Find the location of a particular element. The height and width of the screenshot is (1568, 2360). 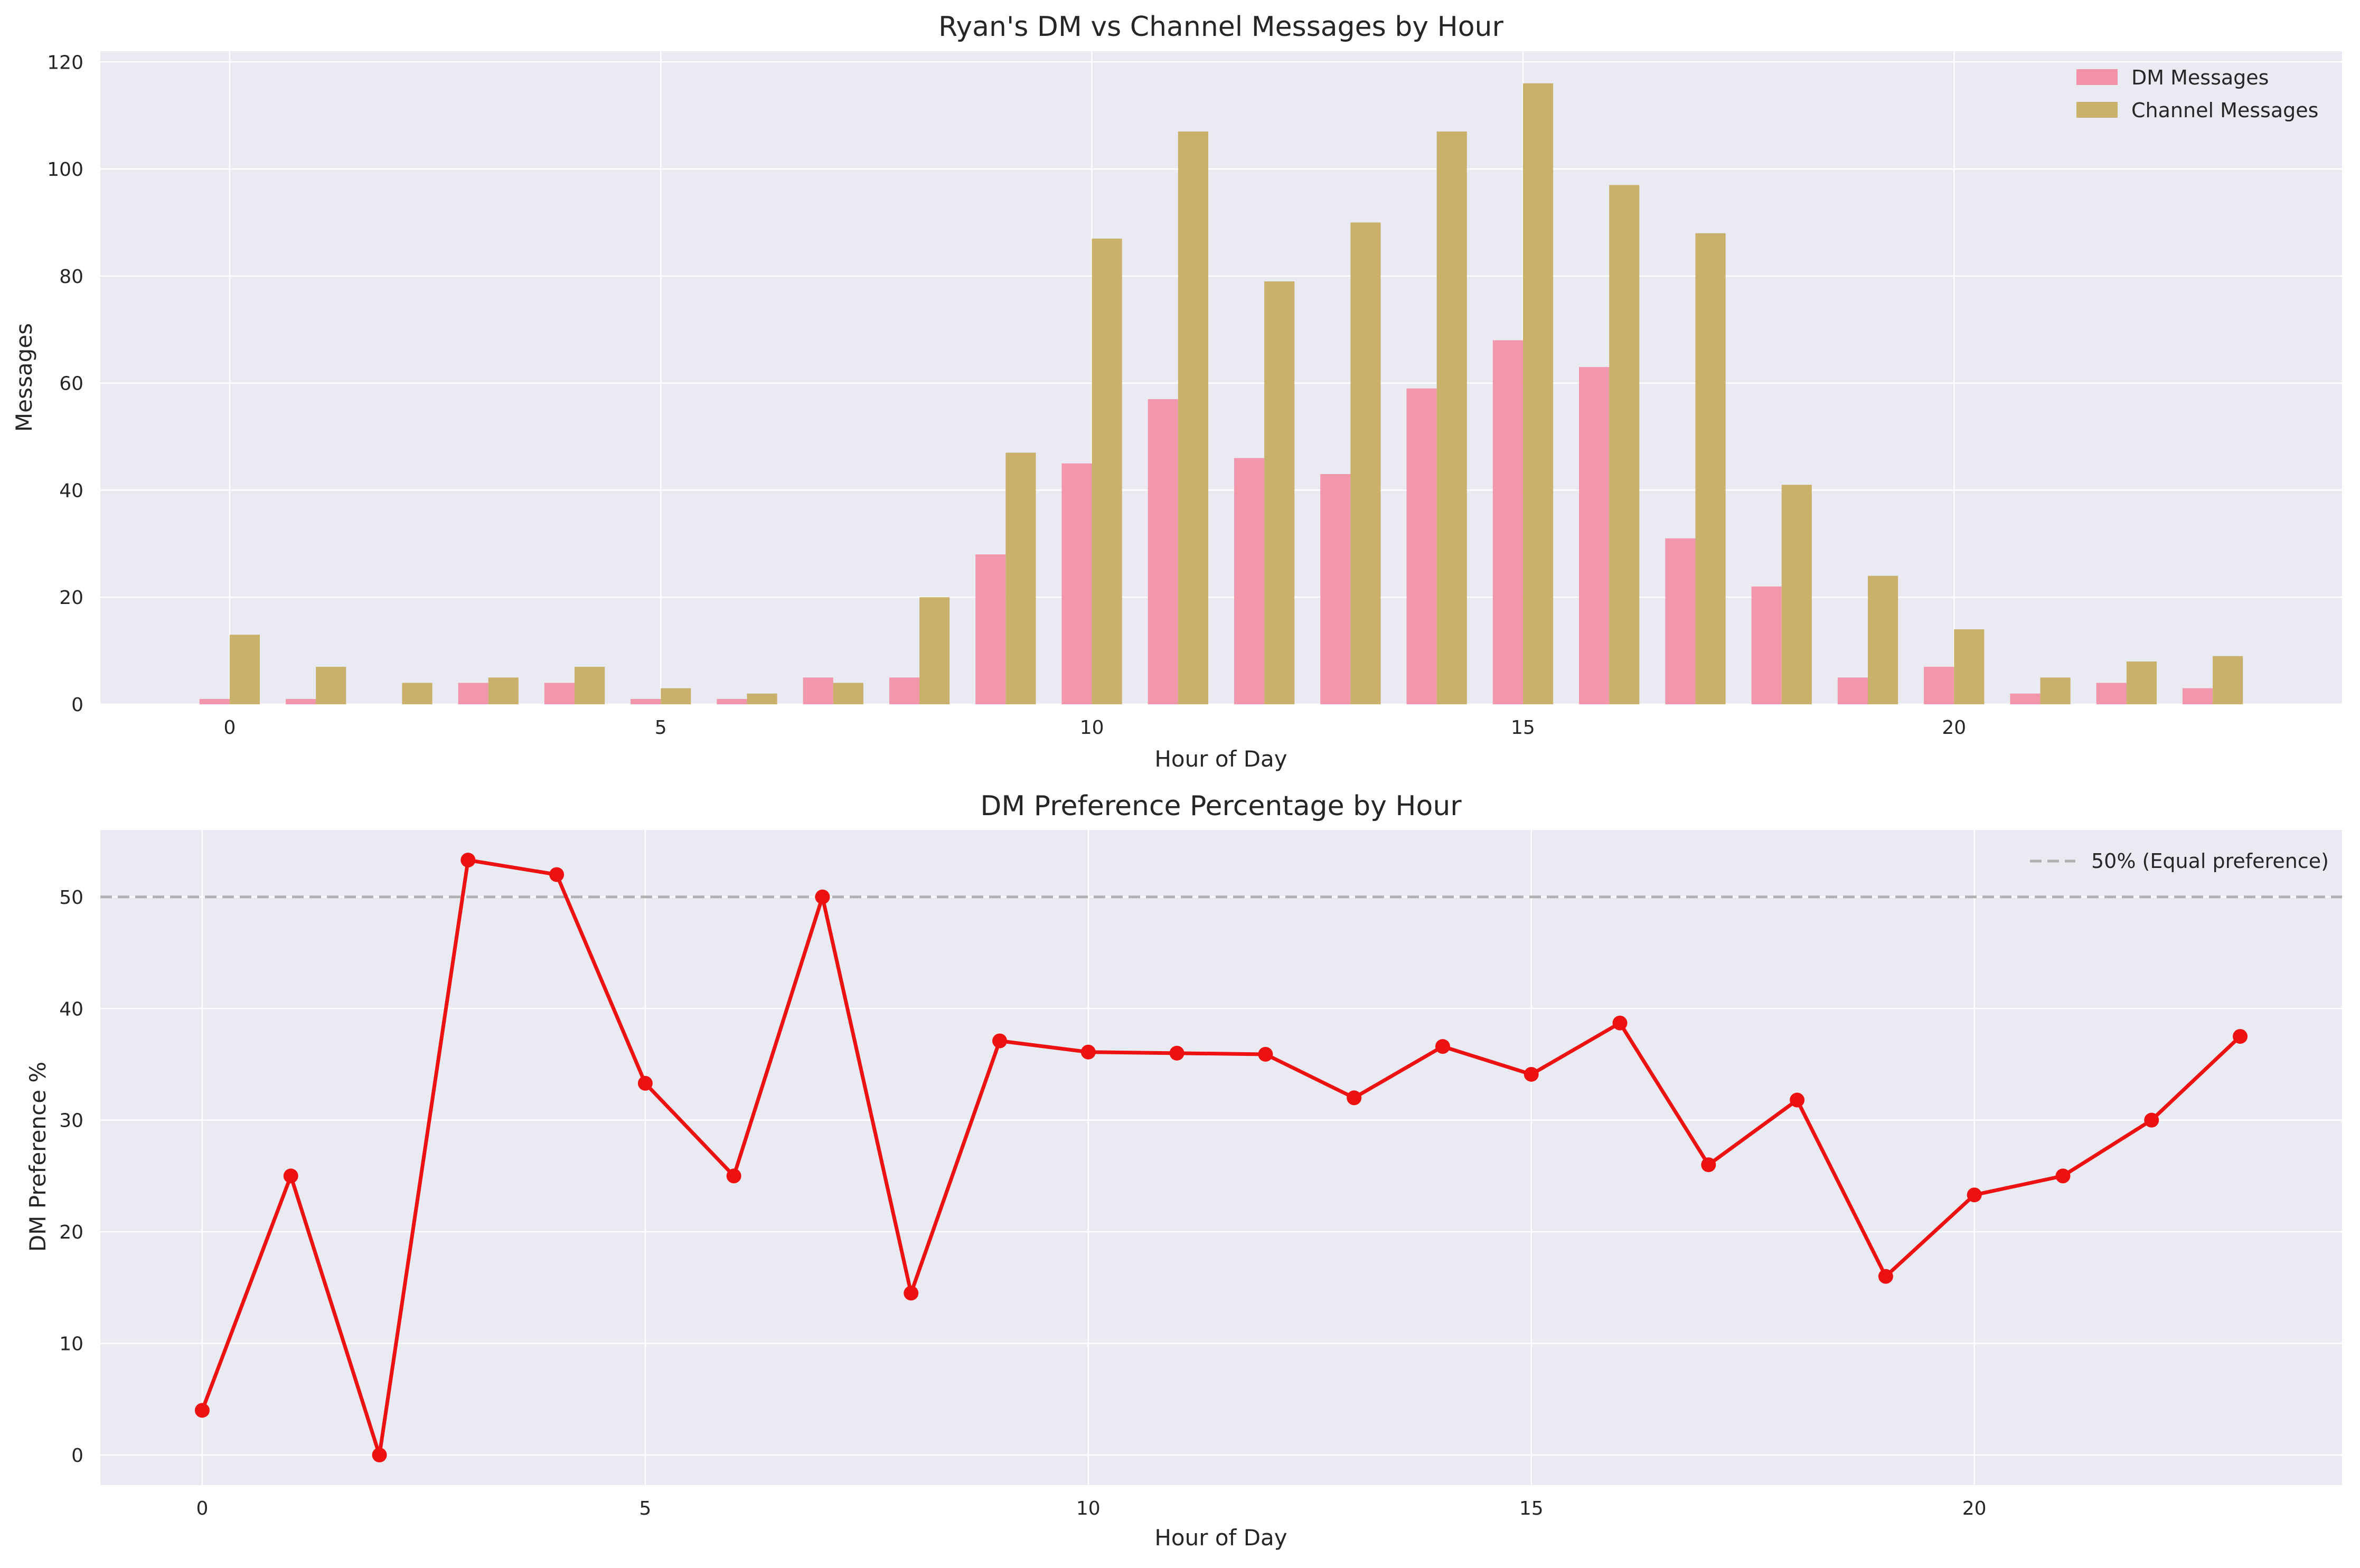

legend-swatch-dm is located at coordinates (2097, 77).